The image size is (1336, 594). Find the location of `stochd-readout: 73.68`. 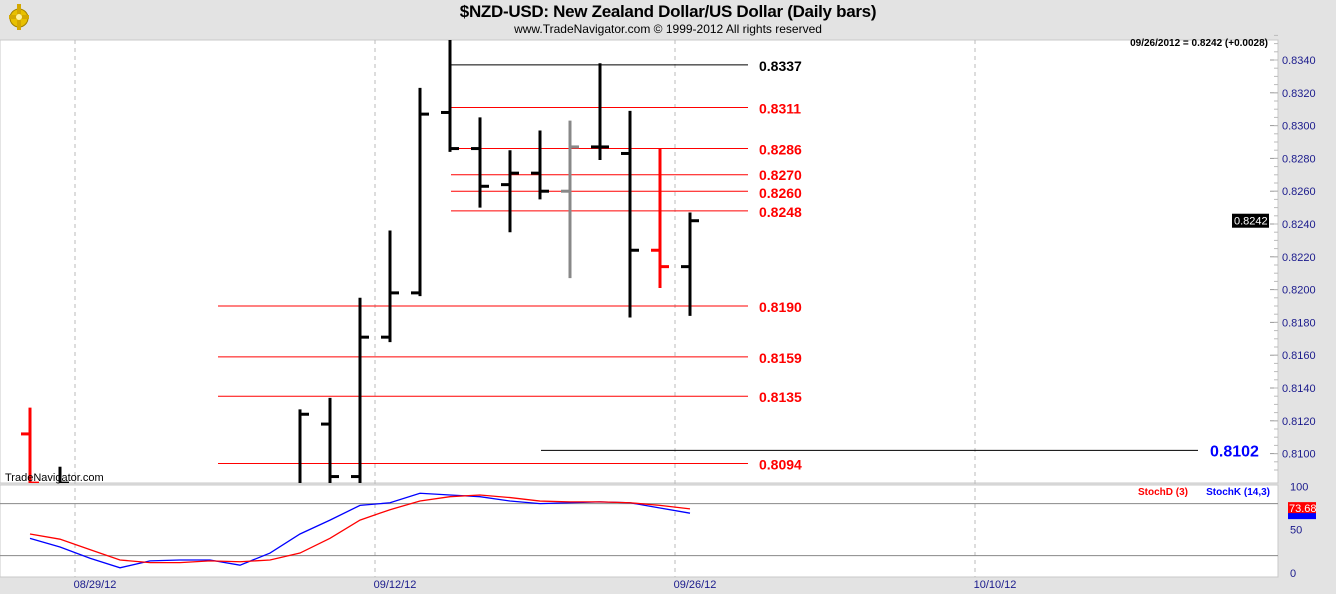

stochd-readout: 73.68 is located at coordinates (1303, 509).